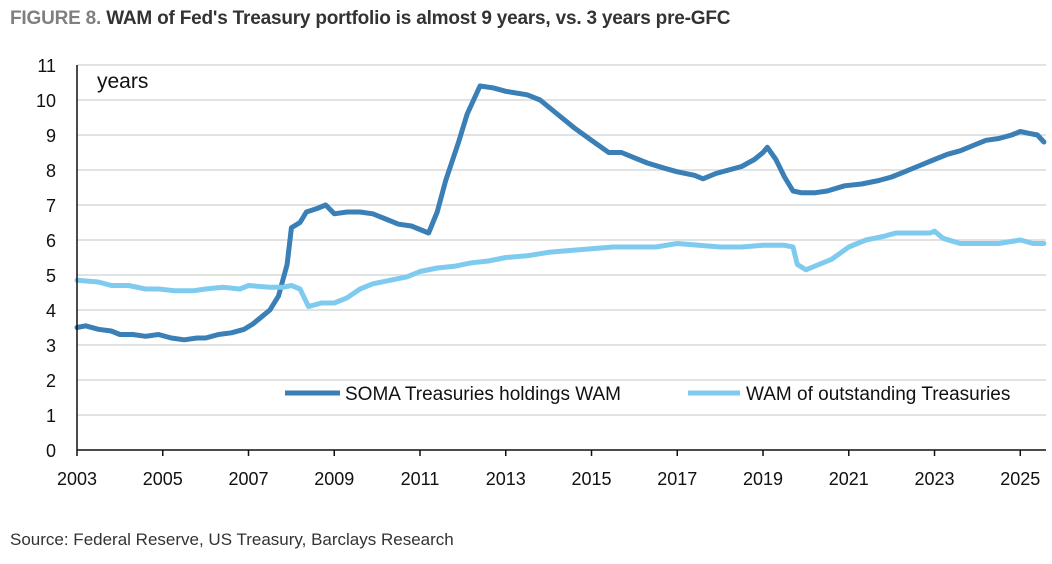  I want to click on legend-label-outstanding: WAM of outstanding Treasuries, so click(878, 394).